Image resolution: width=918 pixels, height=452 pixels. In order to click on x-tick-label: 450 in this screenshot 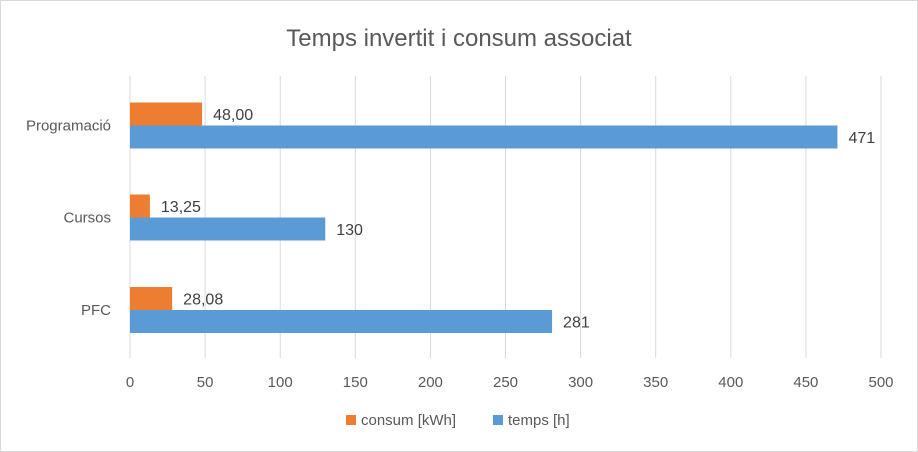, I will do `click(805, 382)`.